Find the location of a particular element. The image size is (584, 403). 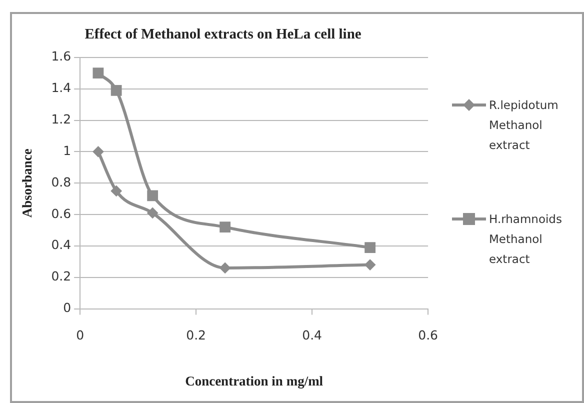

y-tick-label: 0.4 is located at coordinates (61, 244).